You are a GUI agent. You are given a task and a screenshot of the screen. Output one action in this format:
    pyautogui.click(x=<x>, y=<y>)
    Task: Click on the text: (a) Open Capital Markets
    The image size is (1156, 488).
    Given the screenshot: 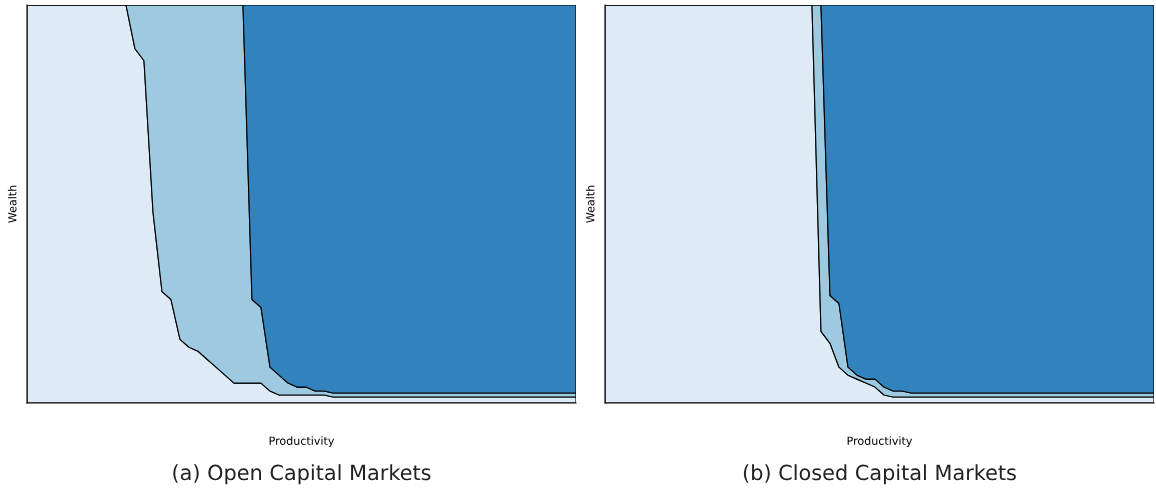 What is the action you would take?
    pyautogui.click(x=302, y=474)
    